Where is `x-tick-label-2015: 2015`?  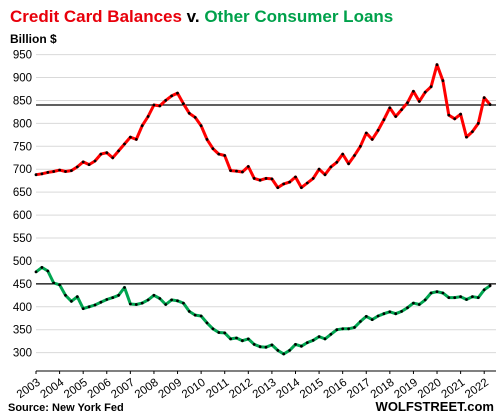 x-tick-label-2015: 2015 is located at coordinates (312, 389).